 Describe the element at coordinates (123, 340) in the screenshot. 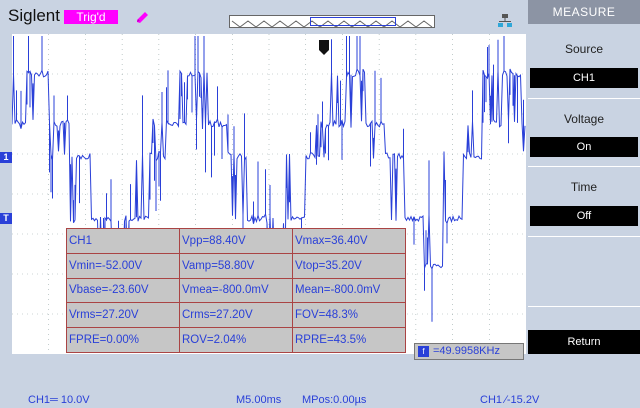

I see `measurement-cell: FPRE=0.00%` at that location.